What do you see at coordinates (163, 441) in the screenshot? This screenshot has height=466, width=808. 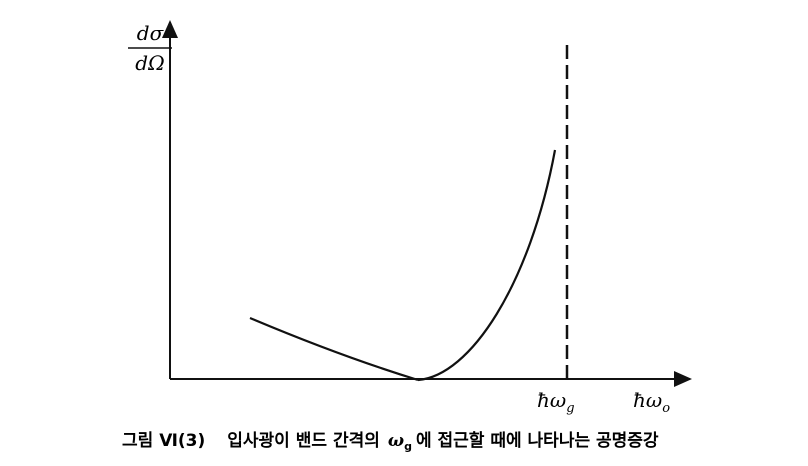 I see `figure-number: 그림 Ⅵ(3)` at bounding box center [163, 441].